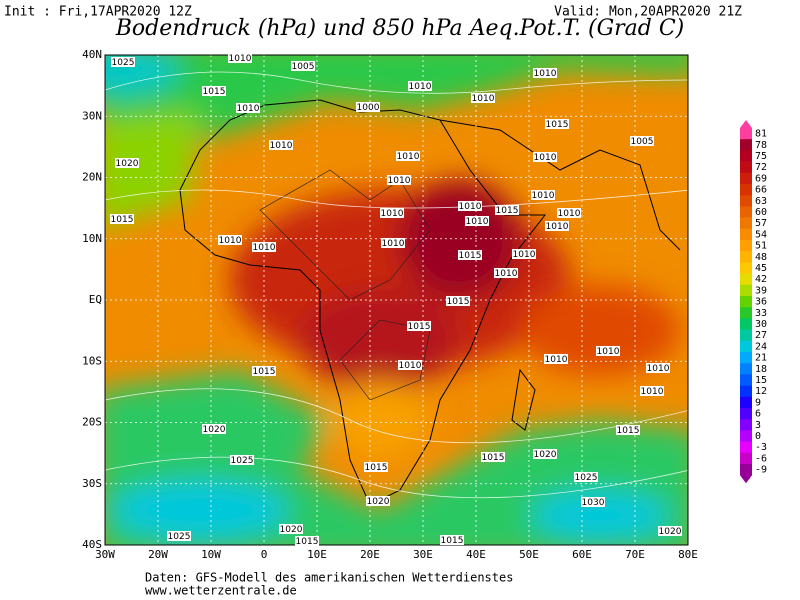 This screenshot has height=600, width=800. What do you see at coordinates (92, 238) in the screenshot?
I see `lat-label: 10N` at bounding box center [92, 238].